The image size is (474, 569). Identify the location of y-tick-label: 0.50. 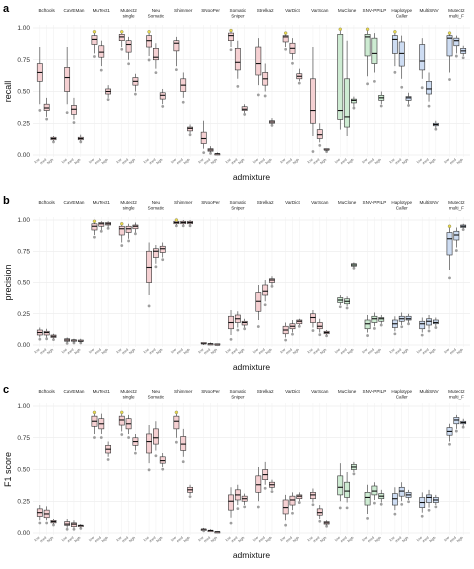
(23, 470).